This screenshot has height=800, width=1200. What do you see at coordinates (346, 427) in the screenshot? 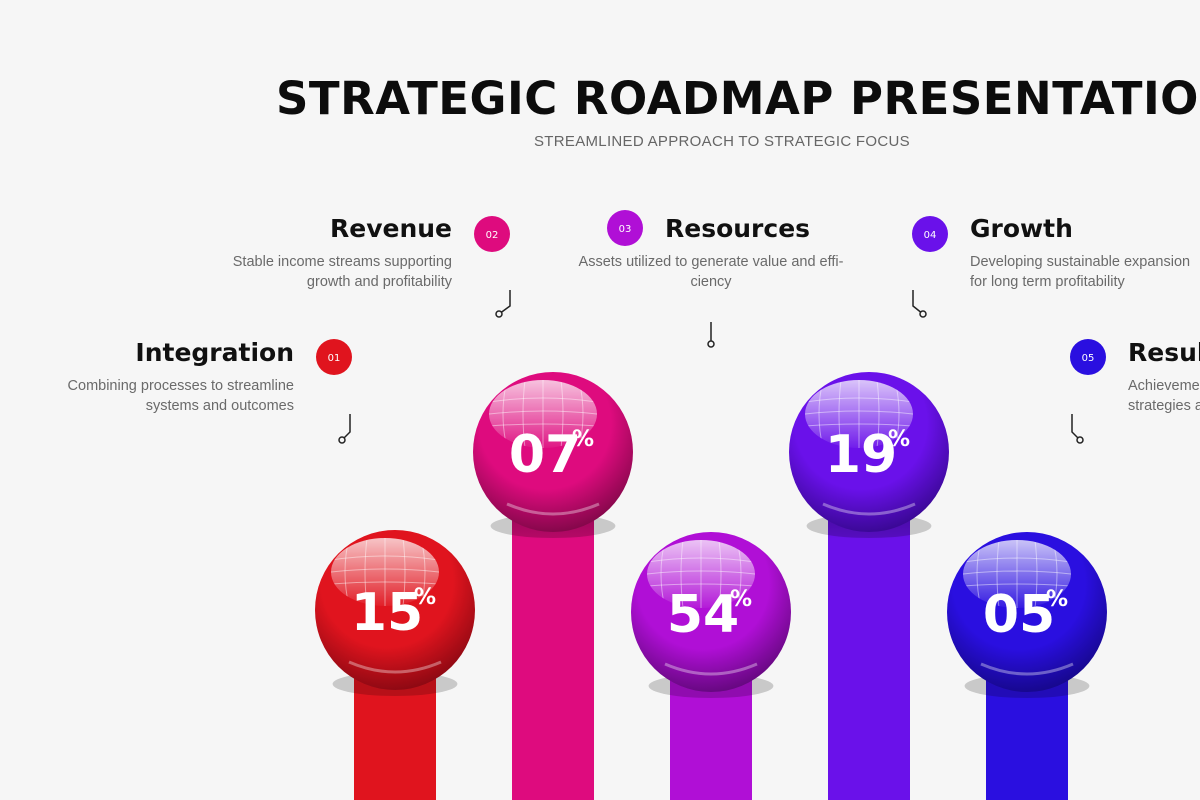
I see `connector-integration` at bounding box center [346, 427].